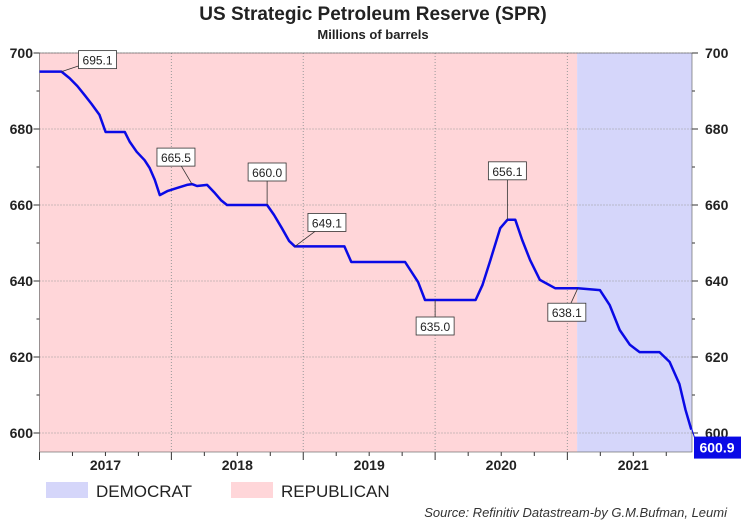  Describe the element at coordinates (501, 465) in the screenshot. I see `x-tick-label: 2020` at that location.